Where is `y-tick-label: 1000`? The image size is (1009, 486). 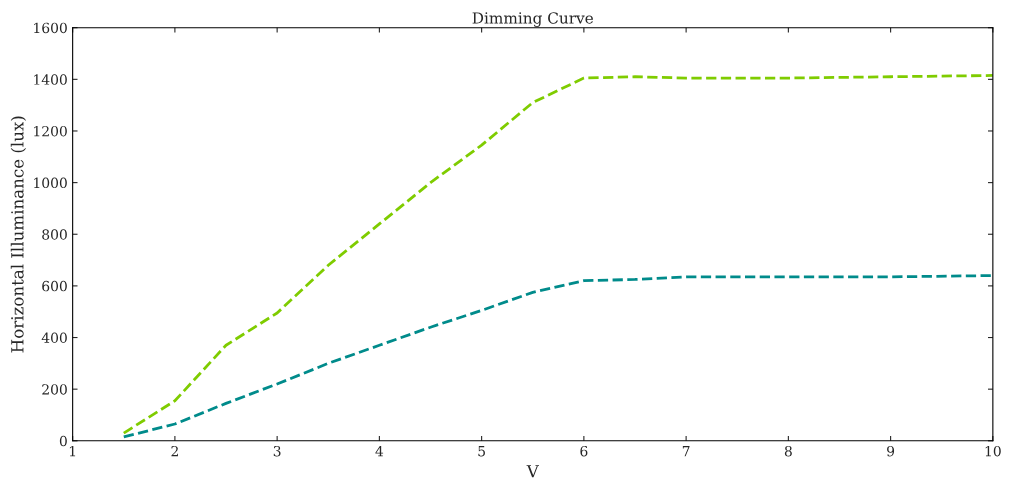
y-tick-label: 1000 is located at coordinates (50, 183).